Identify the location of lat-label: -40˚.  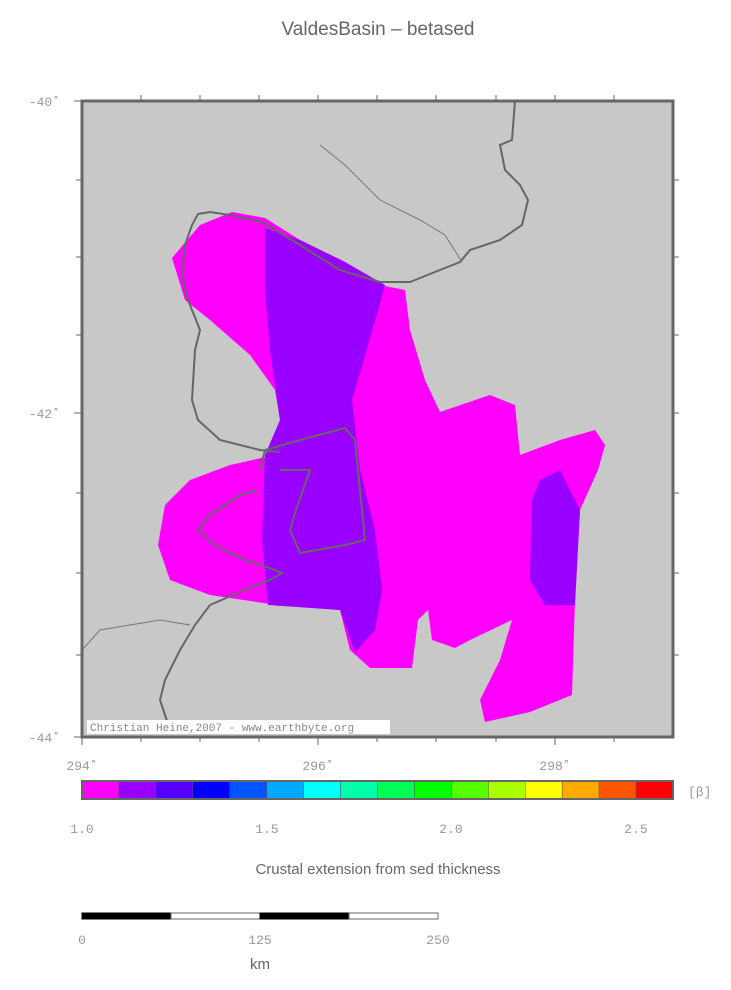
(44, 102).